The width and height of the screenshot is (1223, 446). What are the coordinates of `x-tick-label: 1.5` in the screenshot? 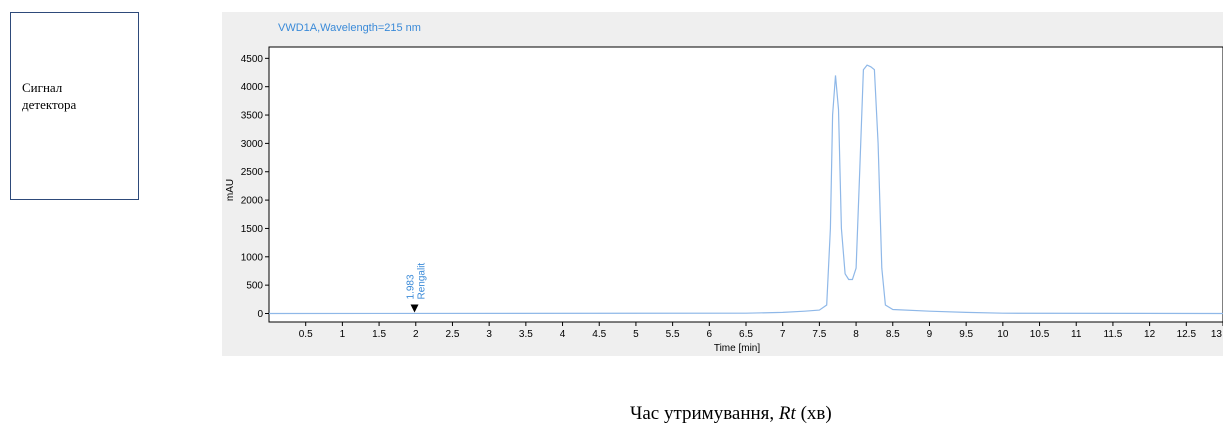 It's located at (379, 334).